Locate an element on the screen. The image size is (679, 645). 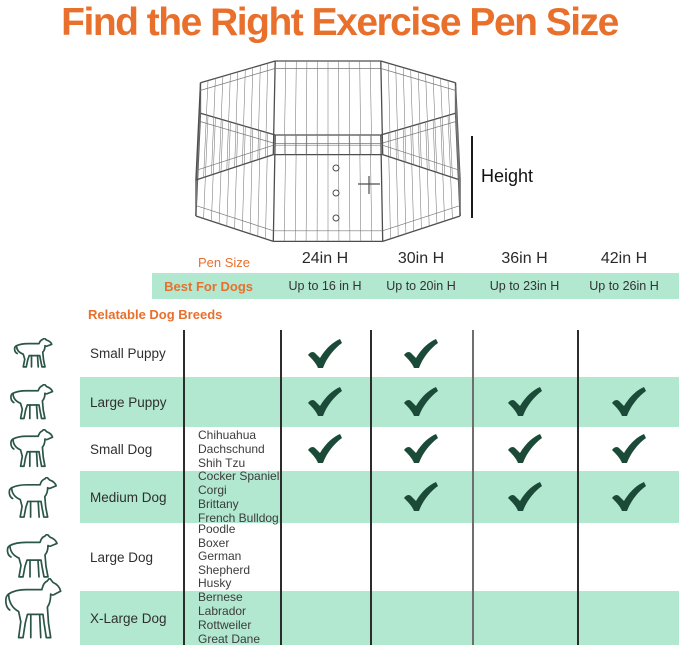
best-for-value-24: Up to 16 in H is located at coordinates (325, 286).